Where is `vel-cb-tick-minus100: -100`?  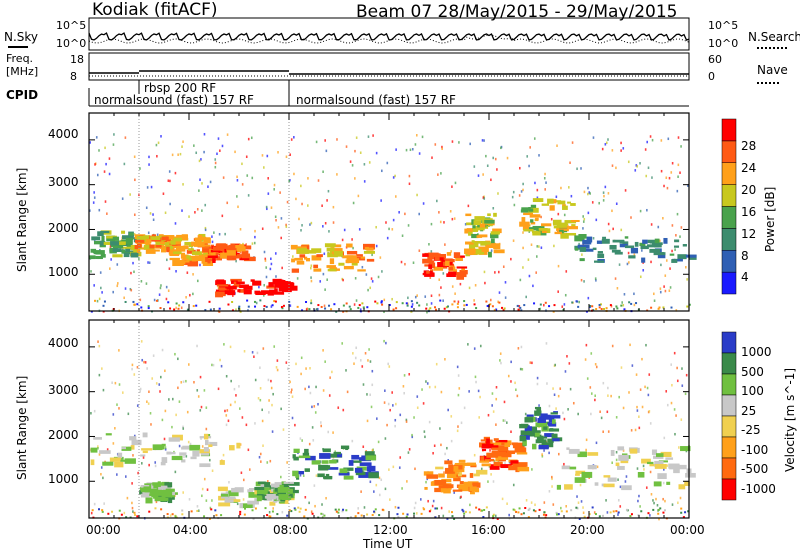 vel-cb-tick-minus100: -100 is located at coordinates (755, 450).